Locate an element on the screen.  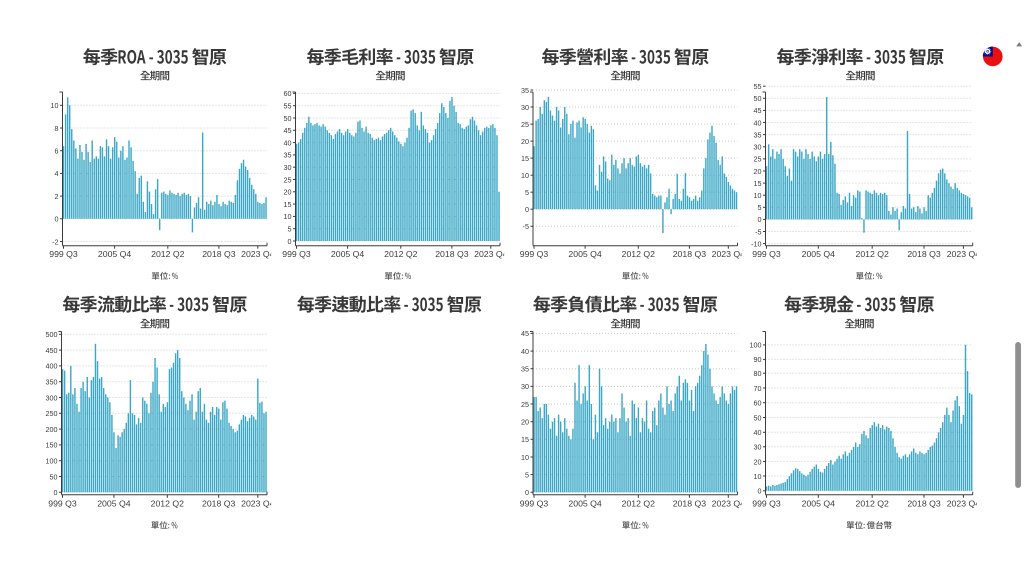
svg-text: 150 is located at coordinates (52, 445).